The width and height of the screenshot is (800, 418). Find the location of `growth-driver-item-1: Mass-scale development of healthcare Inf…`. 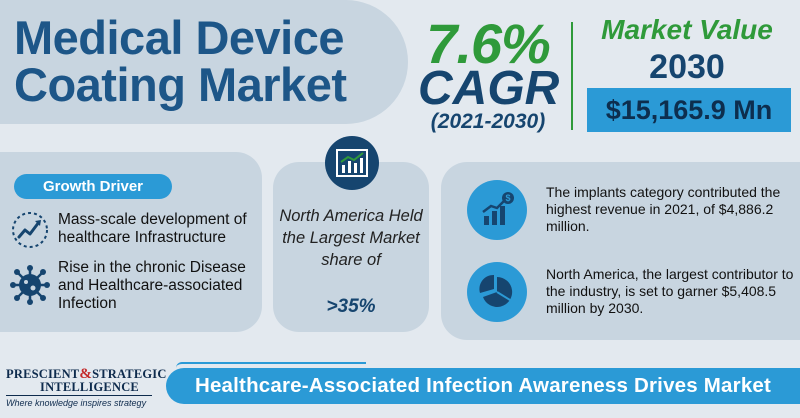

growth-driver-item-1: Mass-scale development of healthcare Inf… is located at coordinates (152, 228).